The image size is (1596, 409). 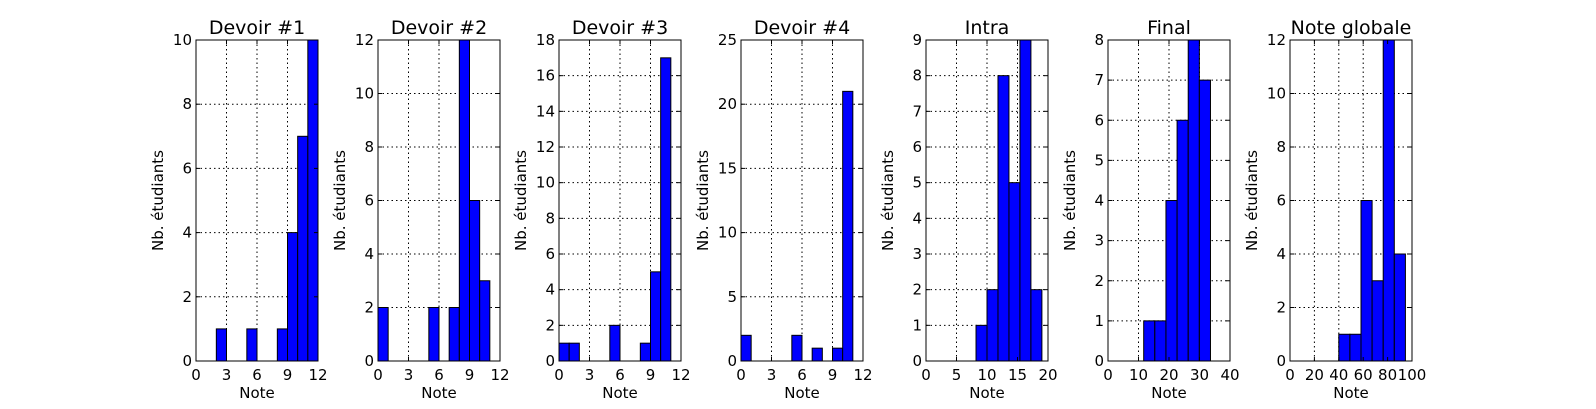 What do you see at coordinates (238, 209) in the screenshot?
I see `histogram-panel-1: 0 3 6 9 12 0 2 4 6 8 10 Devoir #1 Note Nb. étudiants` at bounding box center [238, 209].